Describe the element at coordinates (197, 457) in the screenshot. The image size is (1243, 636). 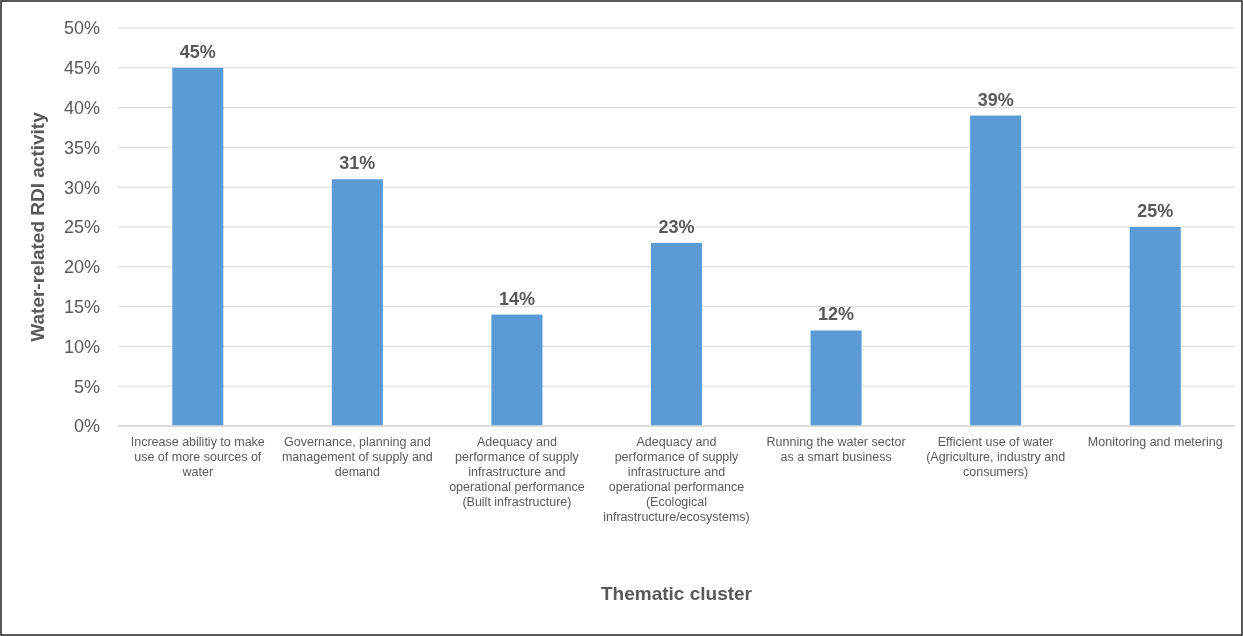
I see `x-tick-label: Increase abilitiy to make use of more sources of water` at that location.